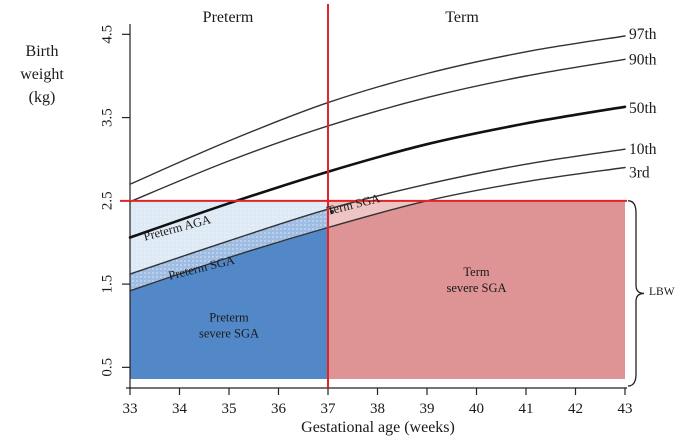 The height and width of the screenshot is (444, 682). I want to click on x-tick-label: 39, so click(427, 409).